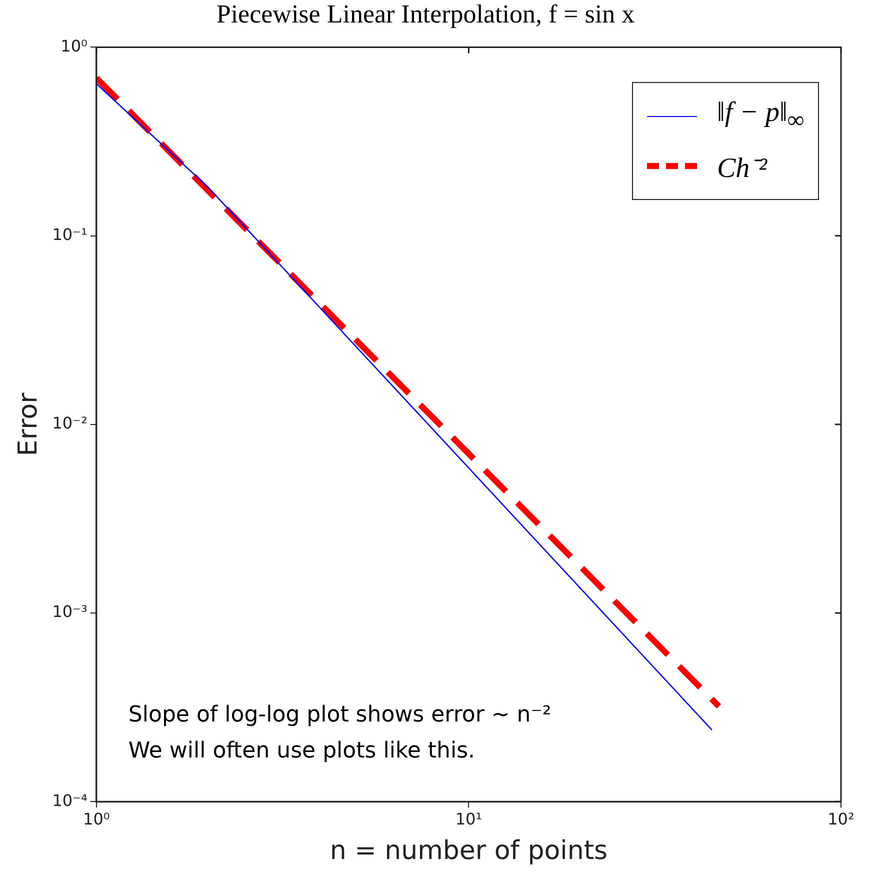 Image resolution: width=871 pixels, height=882 pixels. I want to click on y-tick-label: 10⁻¹, so click(70, 234).